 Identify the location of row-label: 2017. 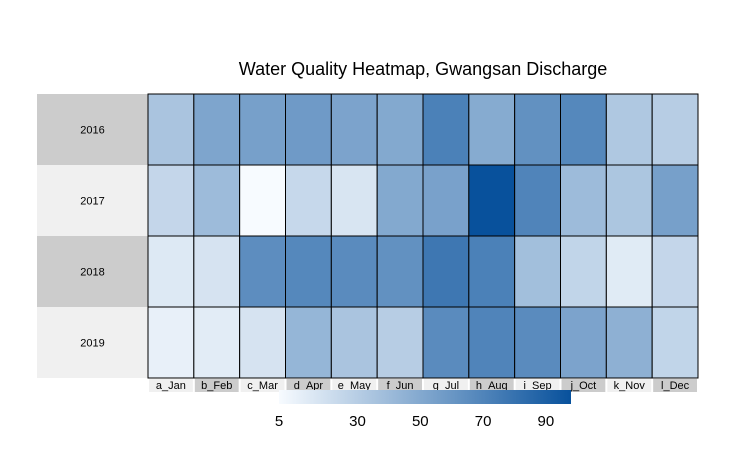
(92, 202).